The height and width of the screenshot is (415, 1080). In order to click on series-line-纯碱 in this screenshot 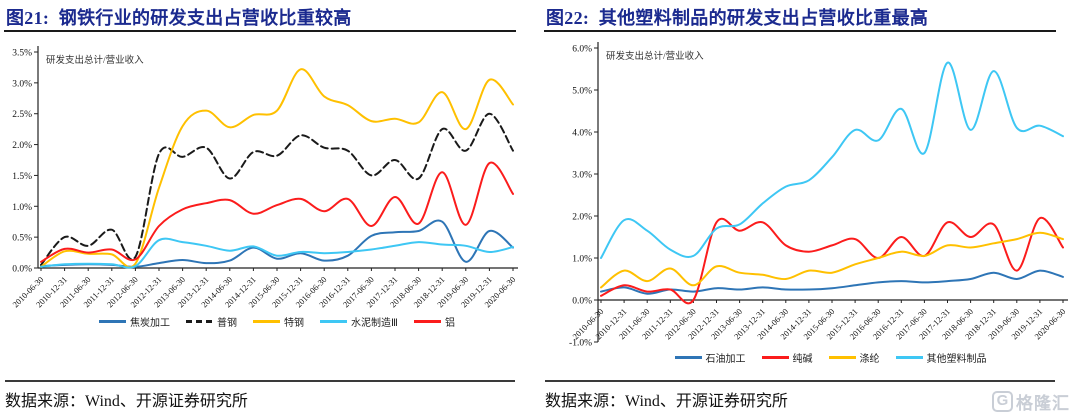, I will do `click(832, 261)`.